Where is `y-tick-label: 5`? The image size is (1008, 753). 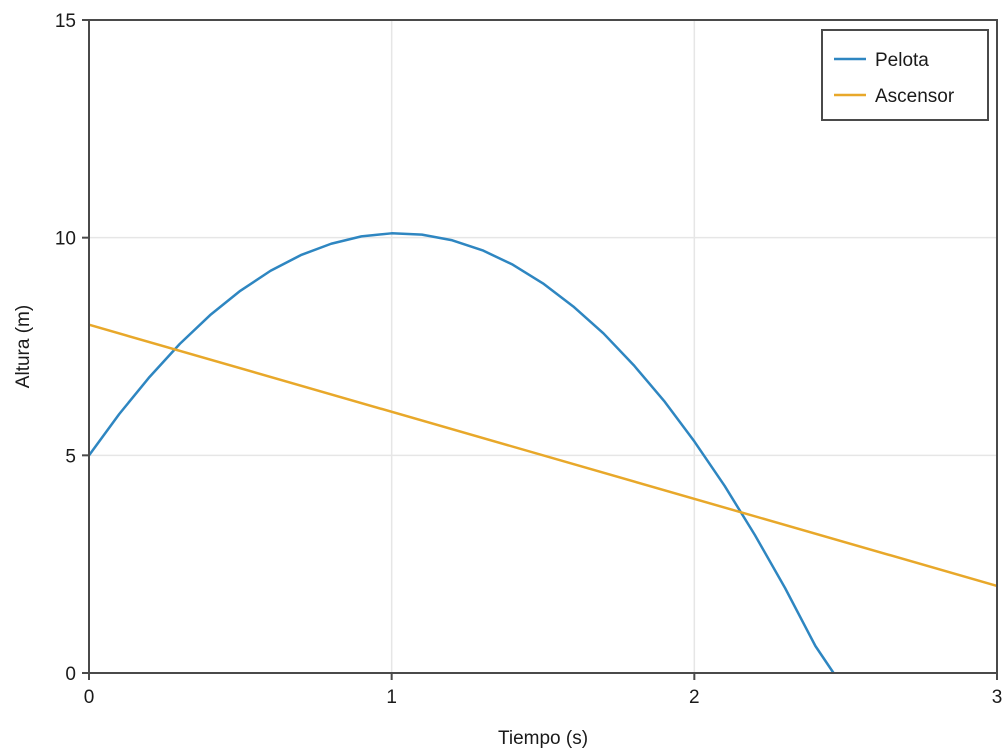
y-tick-label: 5 is located at coordinates (70, 456).